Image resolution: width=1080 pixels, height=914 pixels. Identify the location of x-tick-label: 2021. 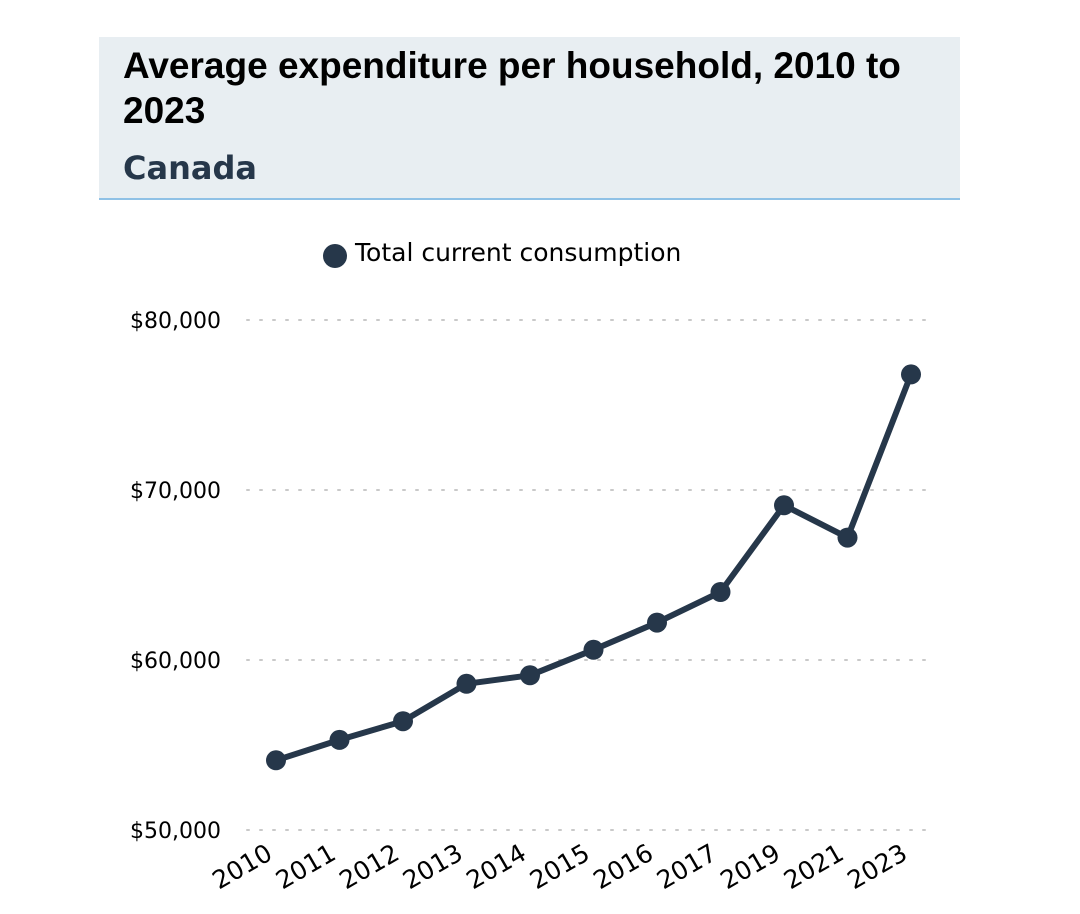
(814, 866).